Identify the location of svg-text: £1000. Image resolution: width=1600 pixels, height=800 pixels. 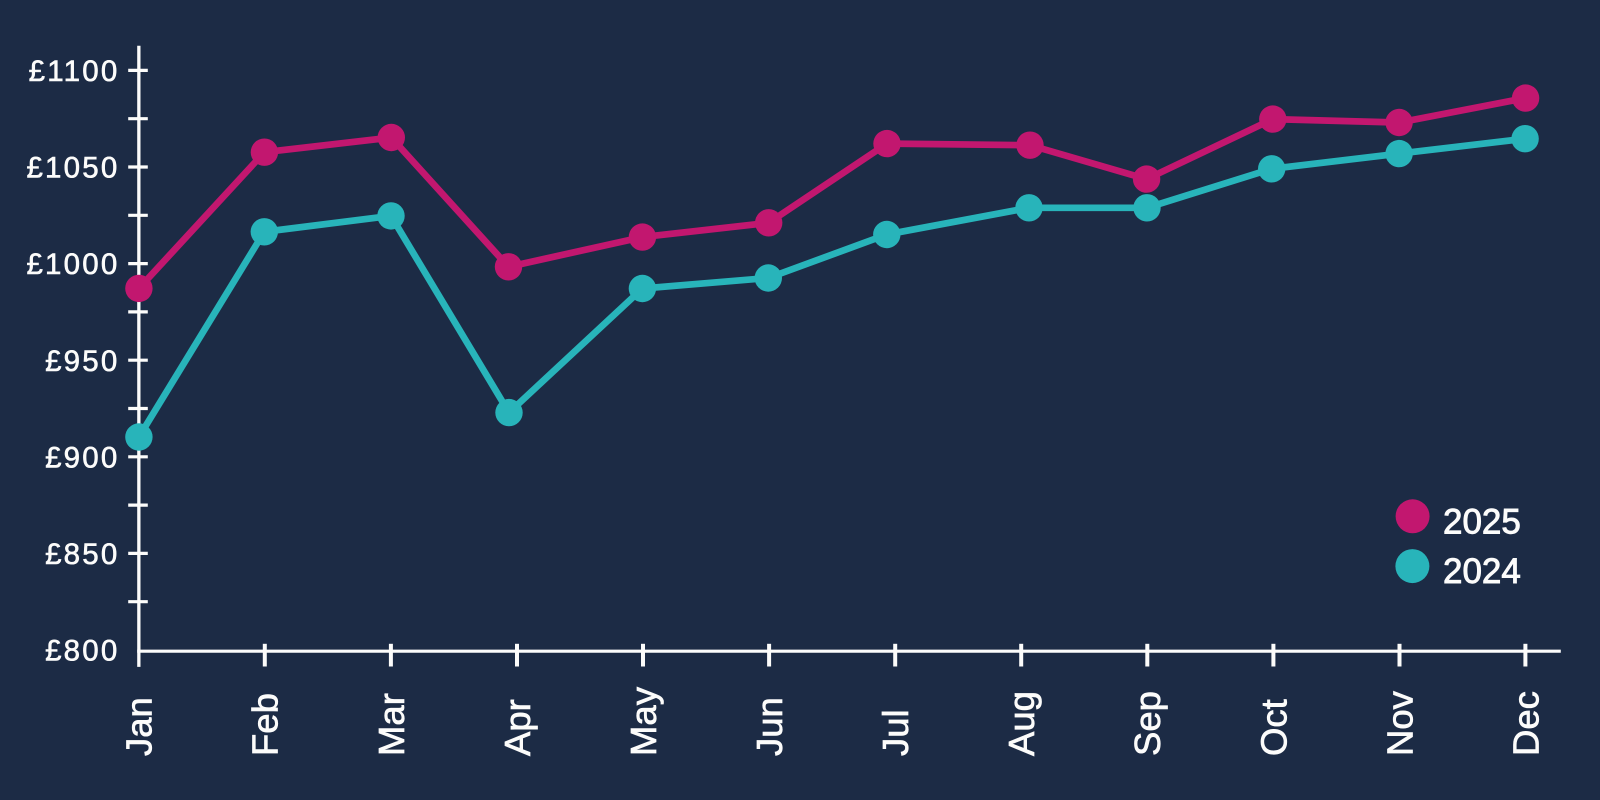
(72, 264).